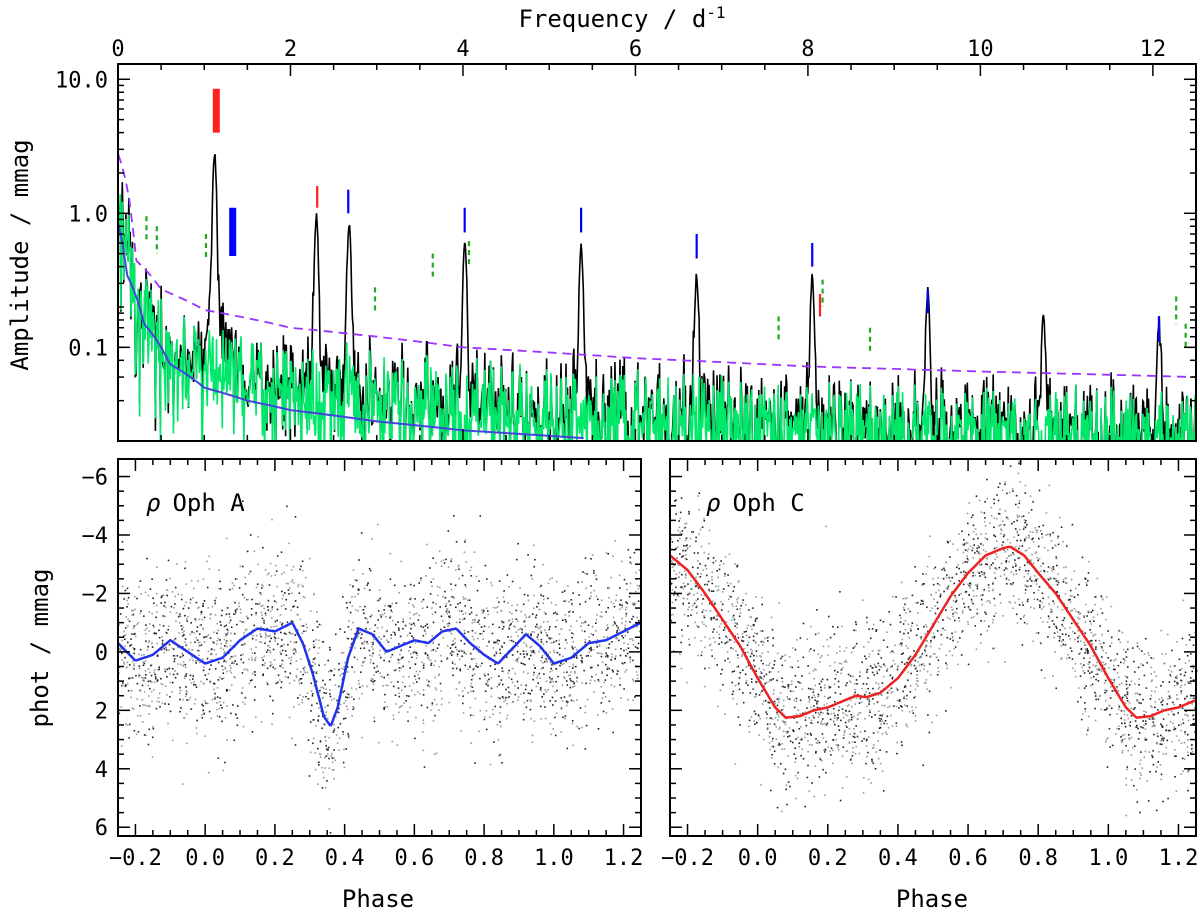 The height and width of the screenshot is (912, 1200). I want to click on light-curve-a-phase-tick-label: 0.2, so click(275, 858).